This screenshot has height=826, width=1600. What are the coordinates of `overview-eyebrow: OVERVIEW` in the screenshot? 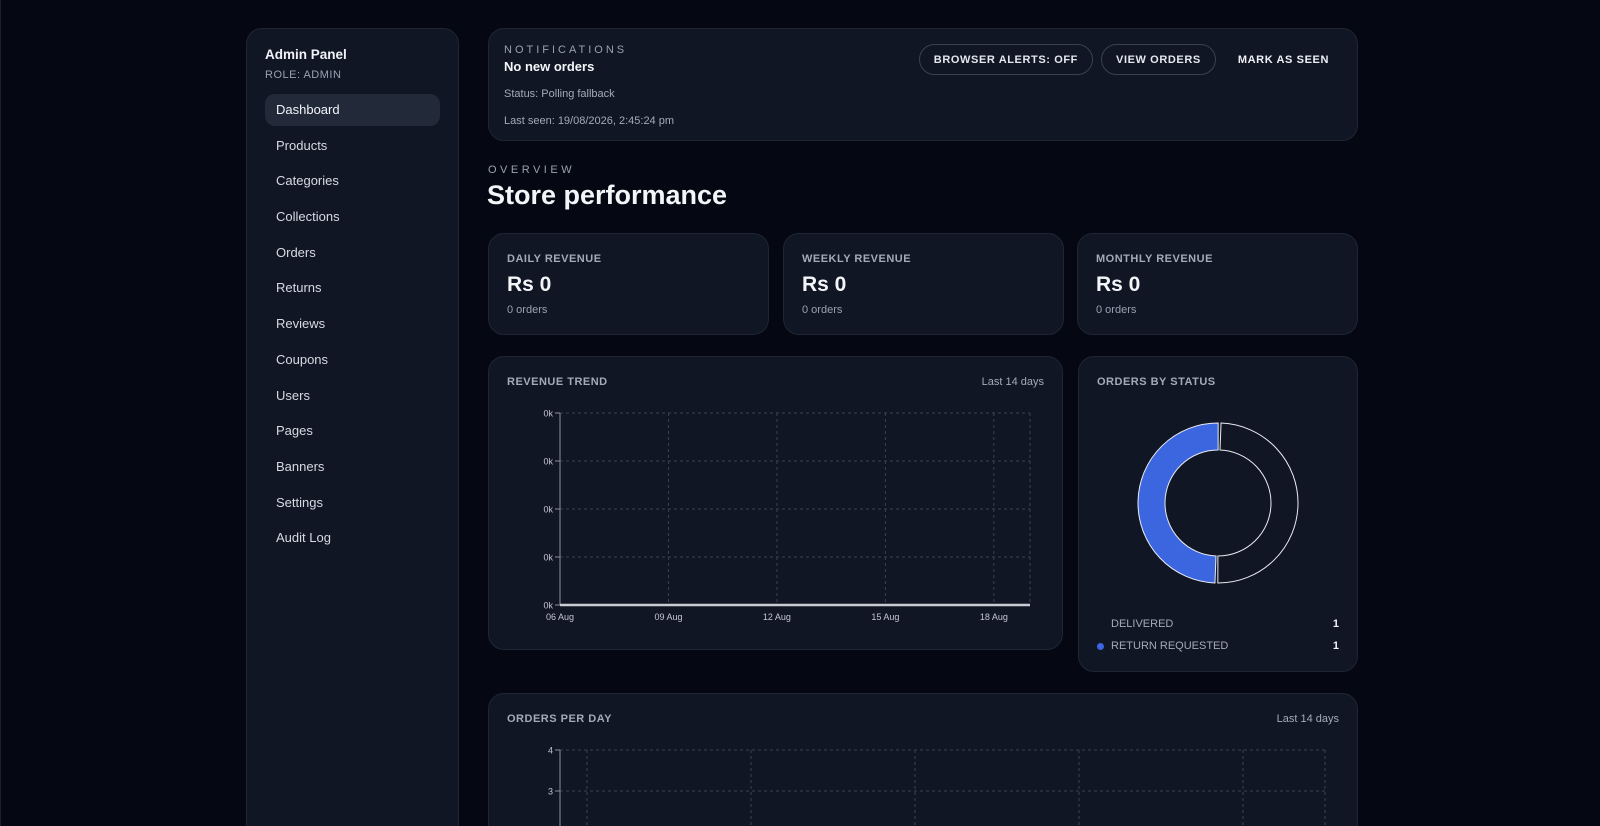 It's located at (532, 170).